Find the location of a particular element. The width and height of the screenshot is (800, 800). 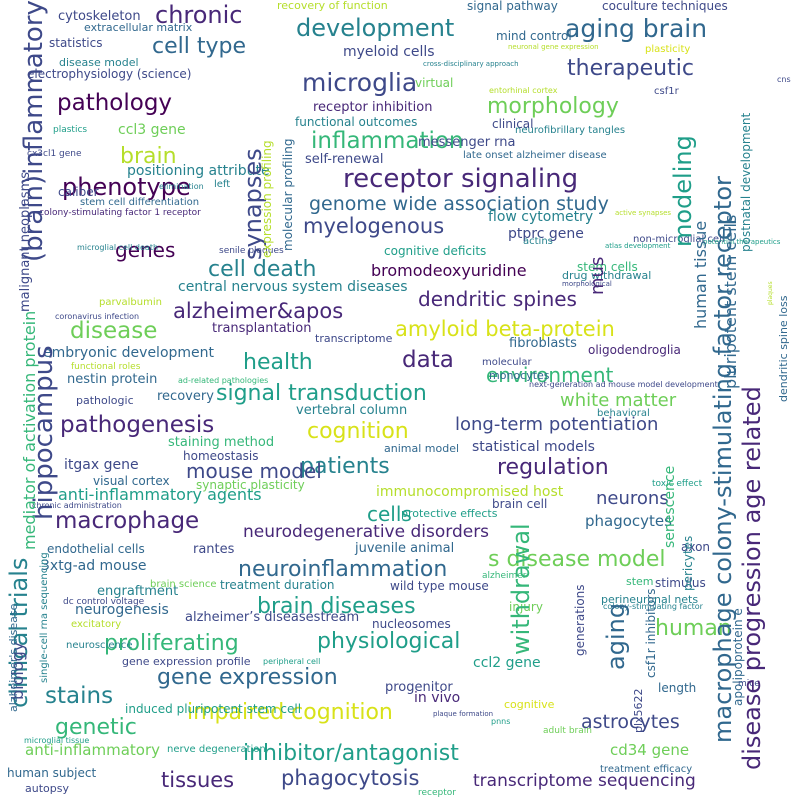

cloud-word-cell-death: cell death is located at coordinates (262, 269).